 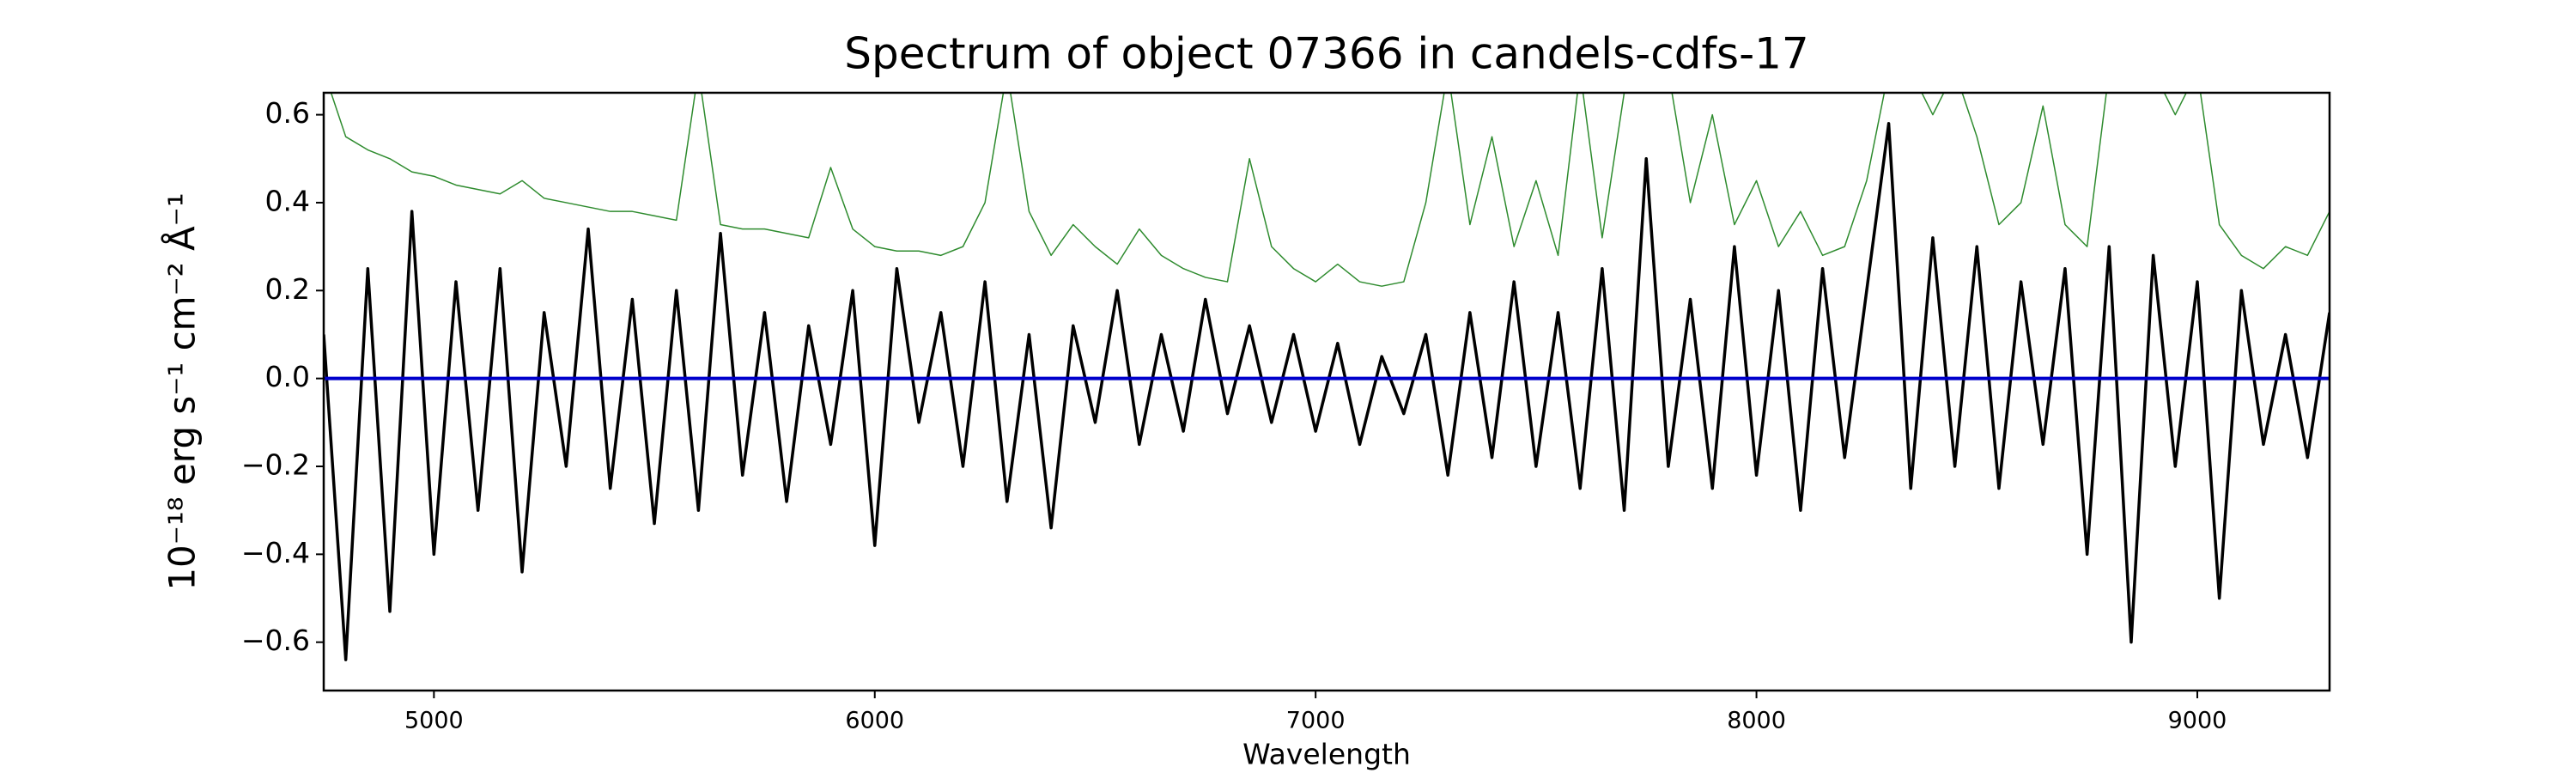 What do you see at coordinates (287, 200) in the screenshot?
I see `y-tick-label: 0.4` at bounding box center [287, 200].